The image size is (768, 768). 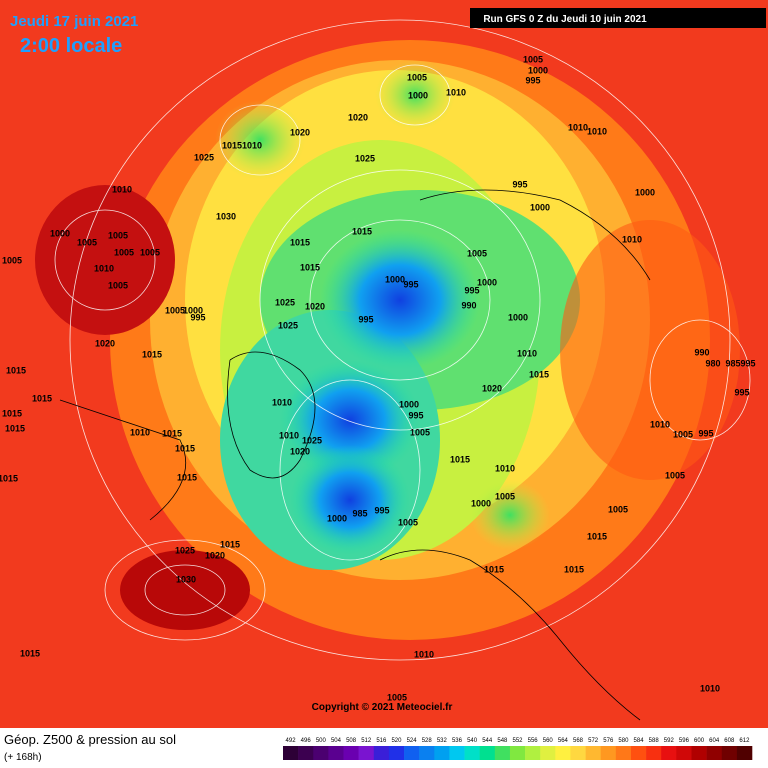 I want to click on run-info: Run GFS 0 Z du Jeudi 10 juin 2021, so click(x=565, y=19).